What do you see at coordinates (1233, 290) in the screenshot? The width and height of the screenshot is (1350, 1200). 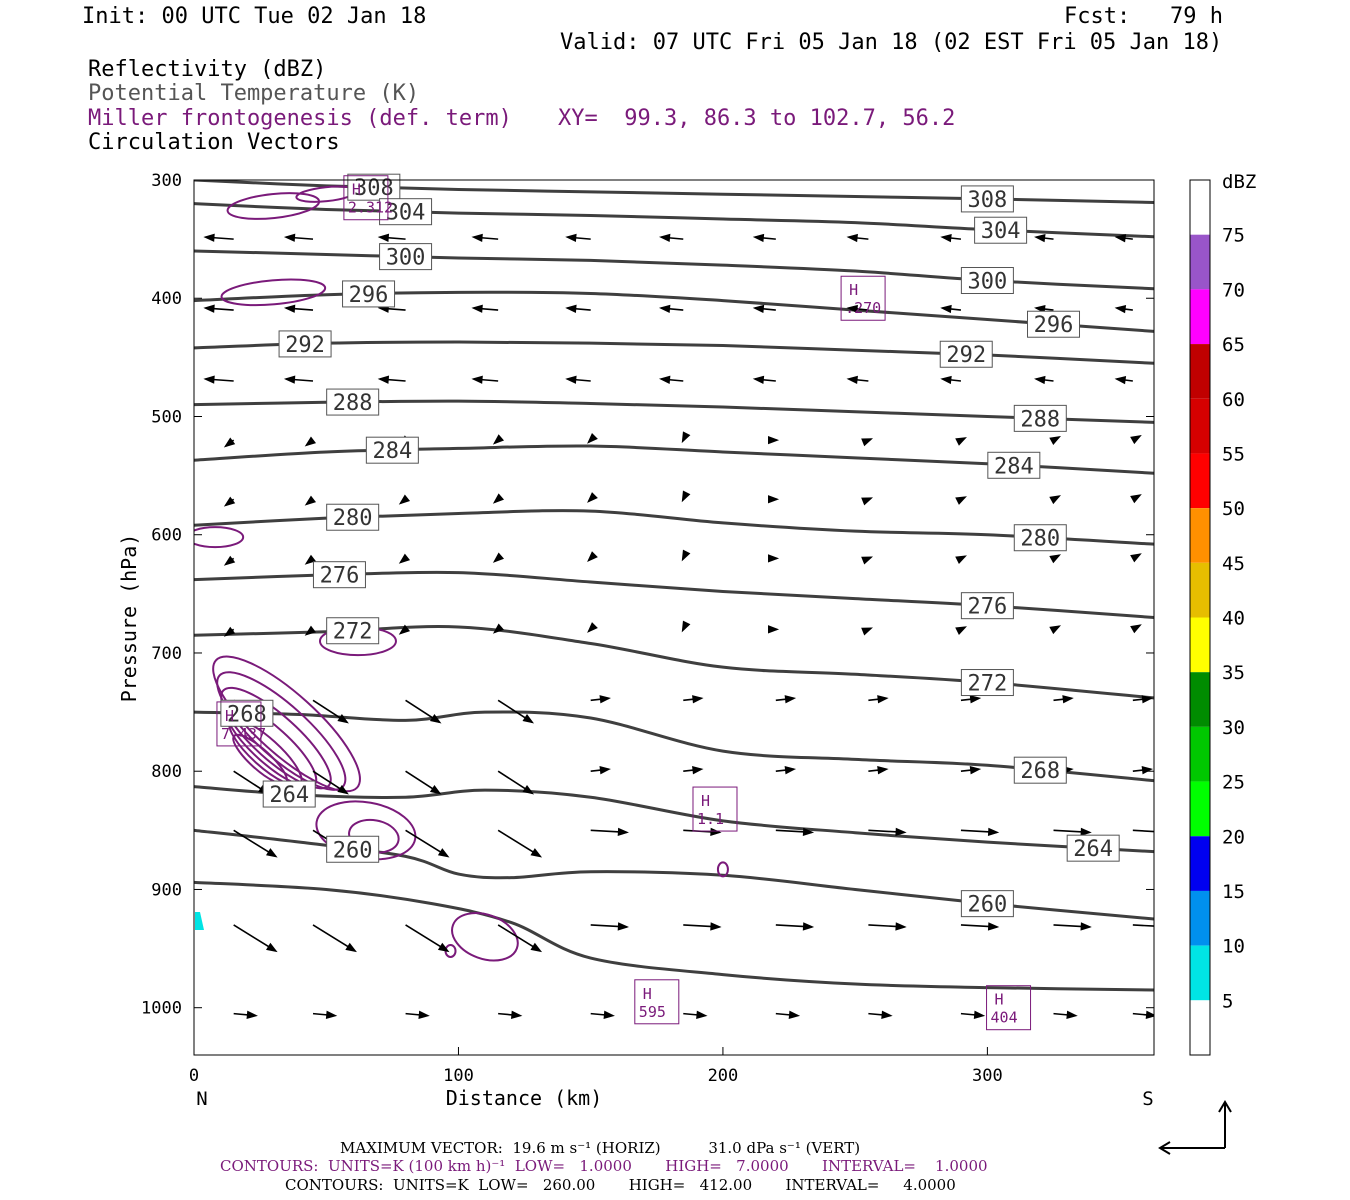 I see `colorbar-tick-label: 70` at bounding box center [1233, 290].